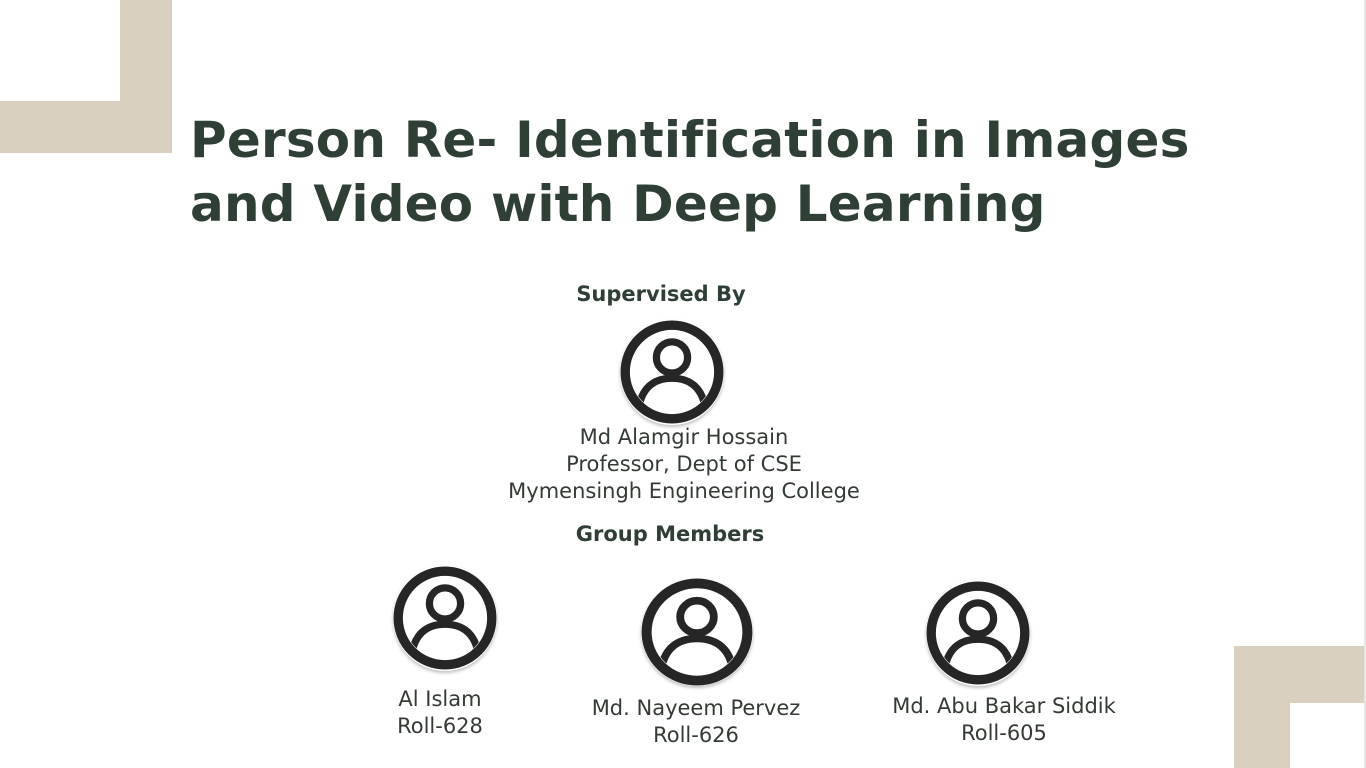  Describe the element at coordinates (696, 735) in the screenshot. I see `member-roll: Roll-626` at that location.